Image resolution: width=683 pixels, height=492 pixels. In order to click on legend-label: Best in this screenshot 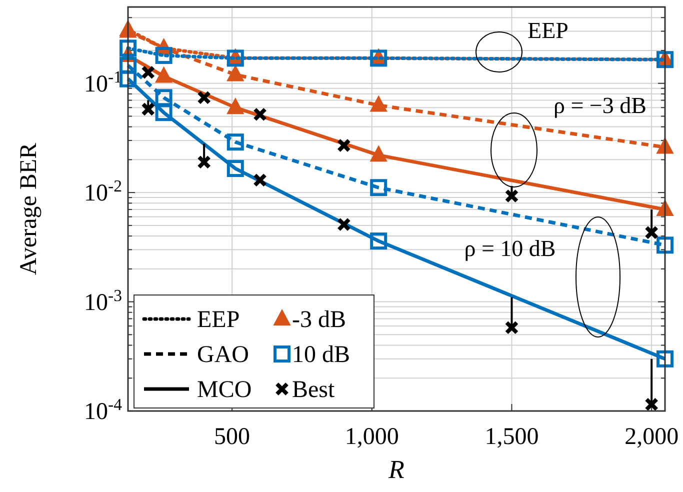, I will do `click(313, 390)`.